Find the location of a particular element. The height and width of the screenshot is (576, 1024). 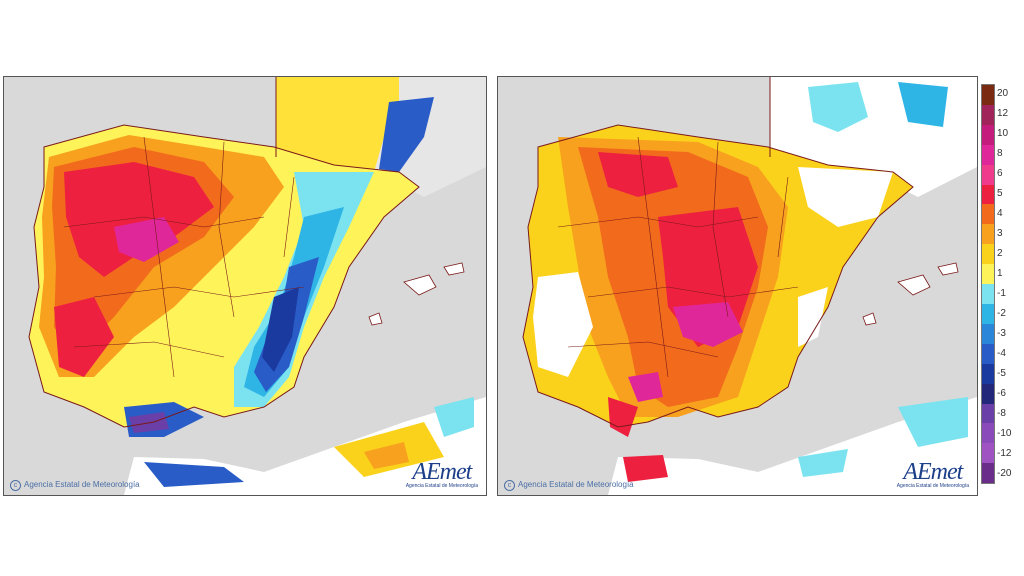

legend-label: 5 is located at coordinates (1000, 193).